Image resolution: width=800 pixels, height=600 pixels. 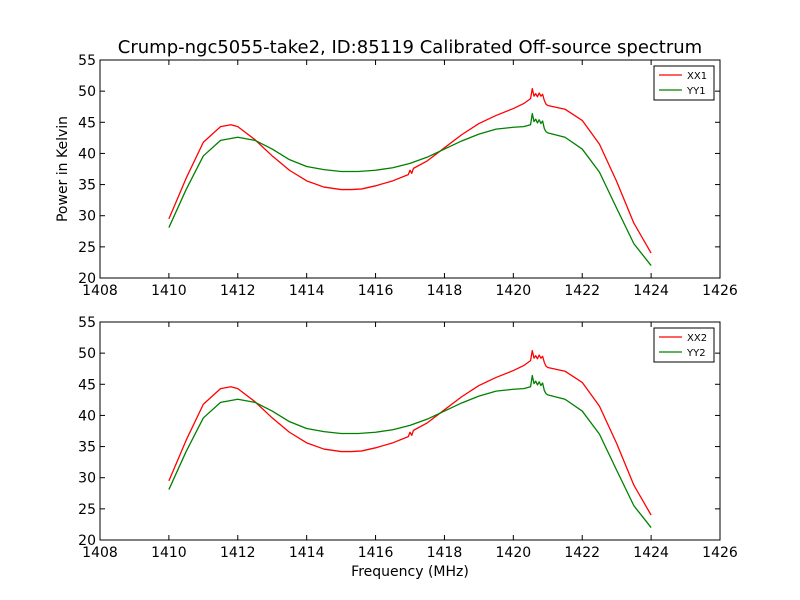 I want to click on panel-1-y-tick-label: 40, so click(x=87, y=154).